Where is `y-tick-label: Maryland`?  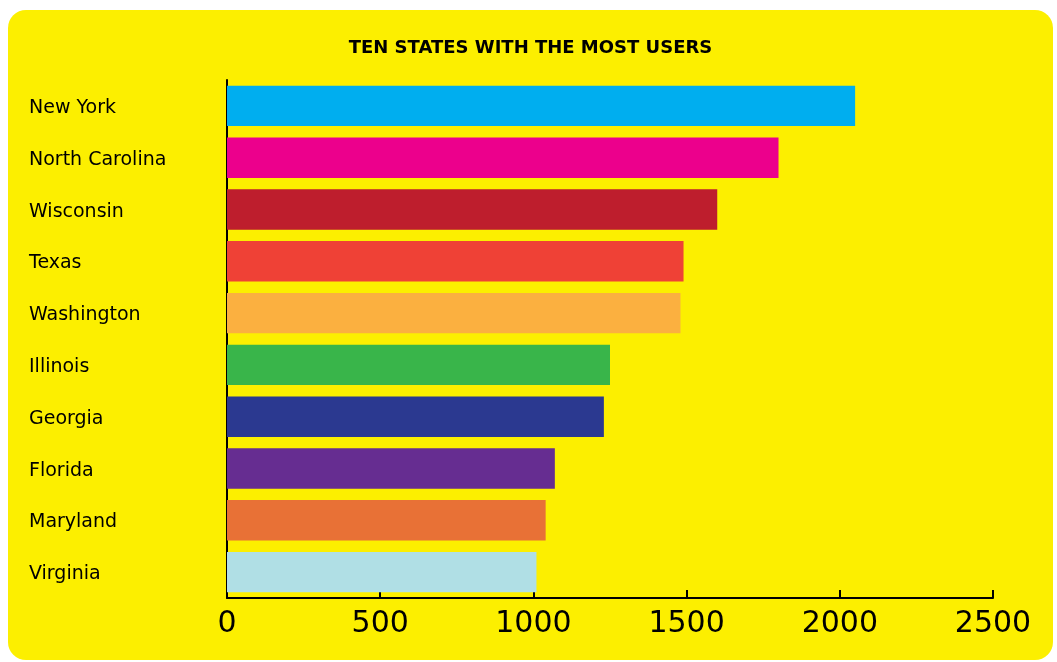
y-tick-label: Maryland is located at coordinates (73, 520).